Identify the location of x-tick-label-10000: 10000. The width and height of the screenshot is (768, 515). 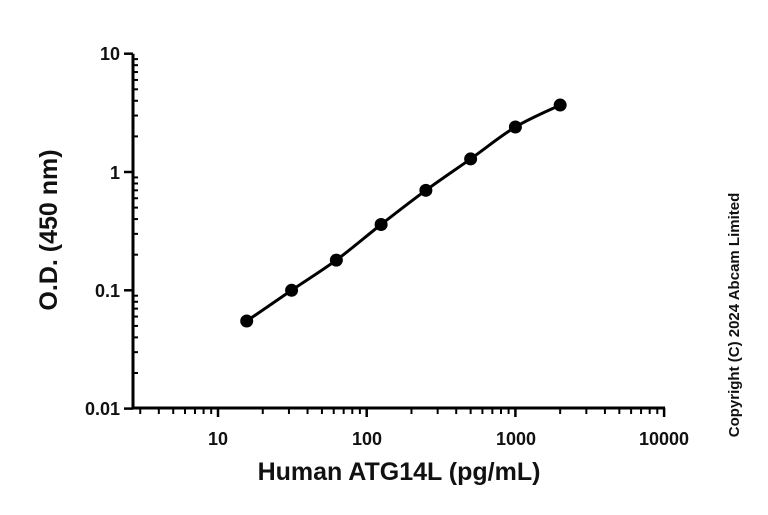
(664, 439).